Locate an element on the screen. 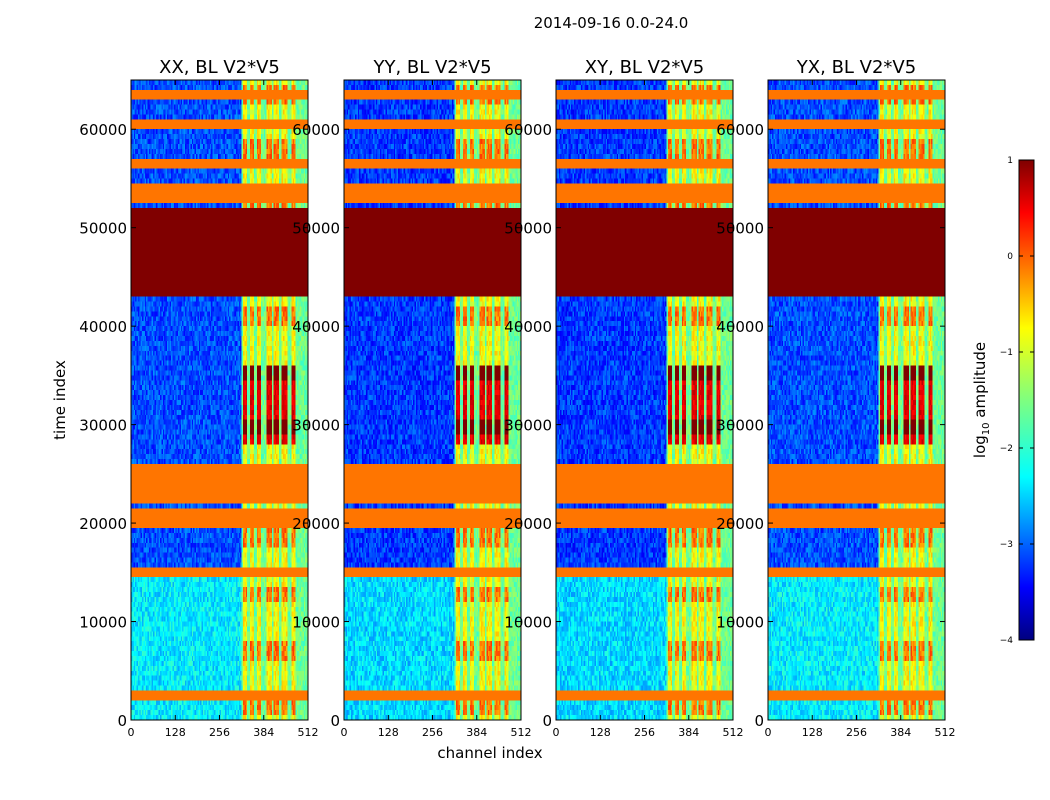 The width and height of the screenshot is (1050, 800). colorbar-tick-label: 0 is located at coordinates (1010, 257).